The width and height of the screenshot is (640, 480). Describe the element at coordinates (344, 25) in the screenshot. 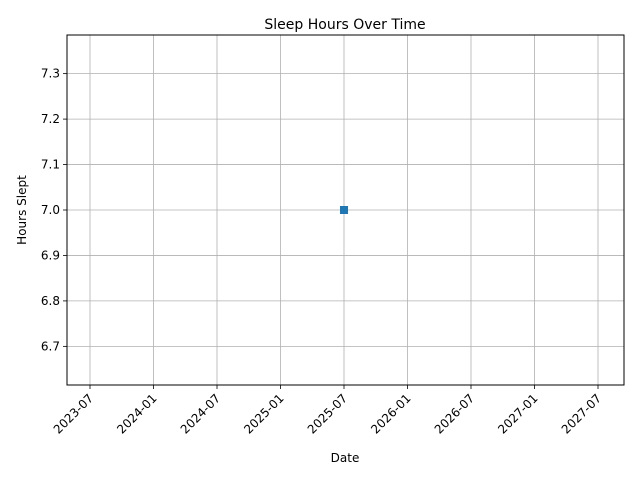

I see `chart-title: Sleep Hours Over Time` at that location.